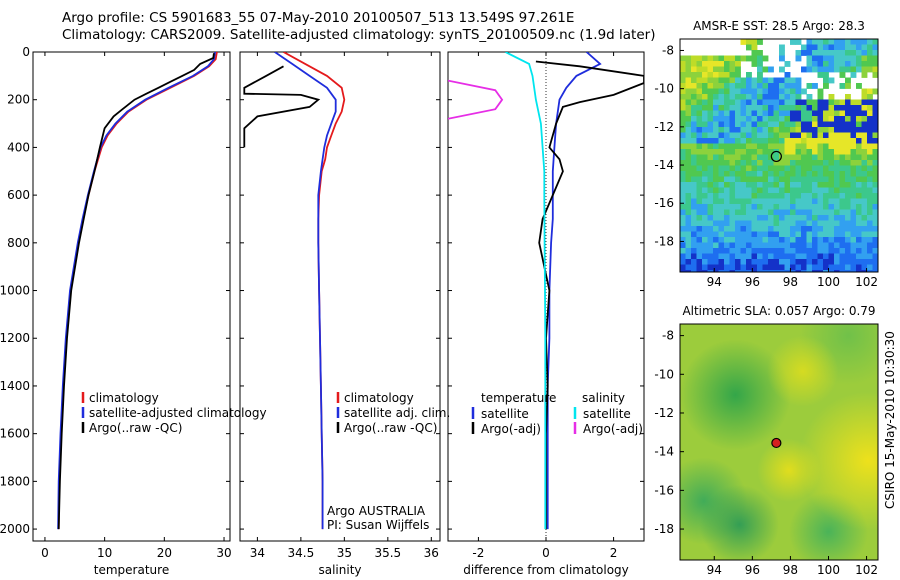 This screenshot has width=900, height=580. What do you see at coordinates (664, 165) in the screenshot?
I see `sst-ytick-label: -14` at bounding box center [664, 165].